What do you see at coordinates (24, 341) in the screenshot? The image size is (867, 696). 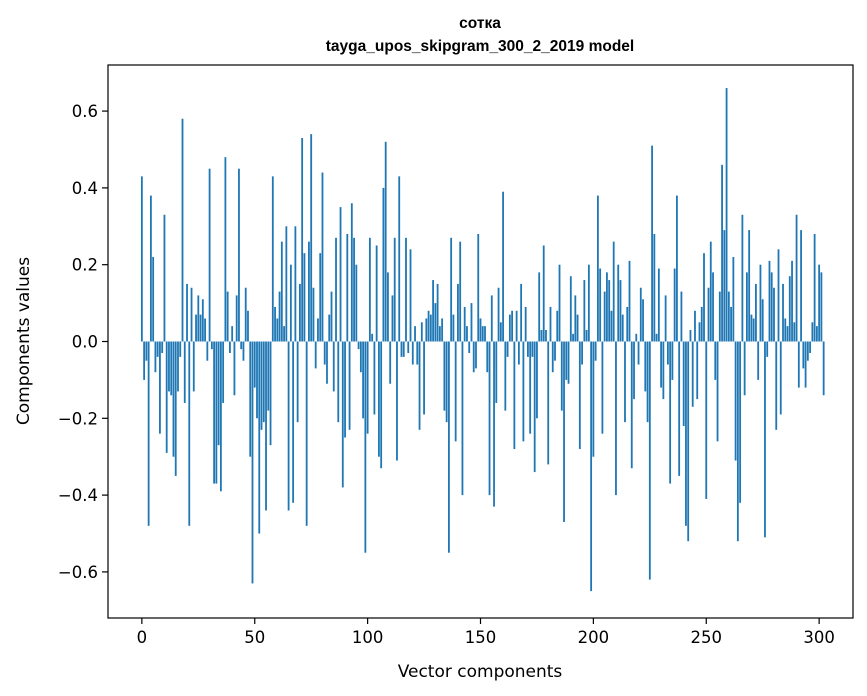 I see `y-axis-label: Components values` at bounding box center [24, 341].